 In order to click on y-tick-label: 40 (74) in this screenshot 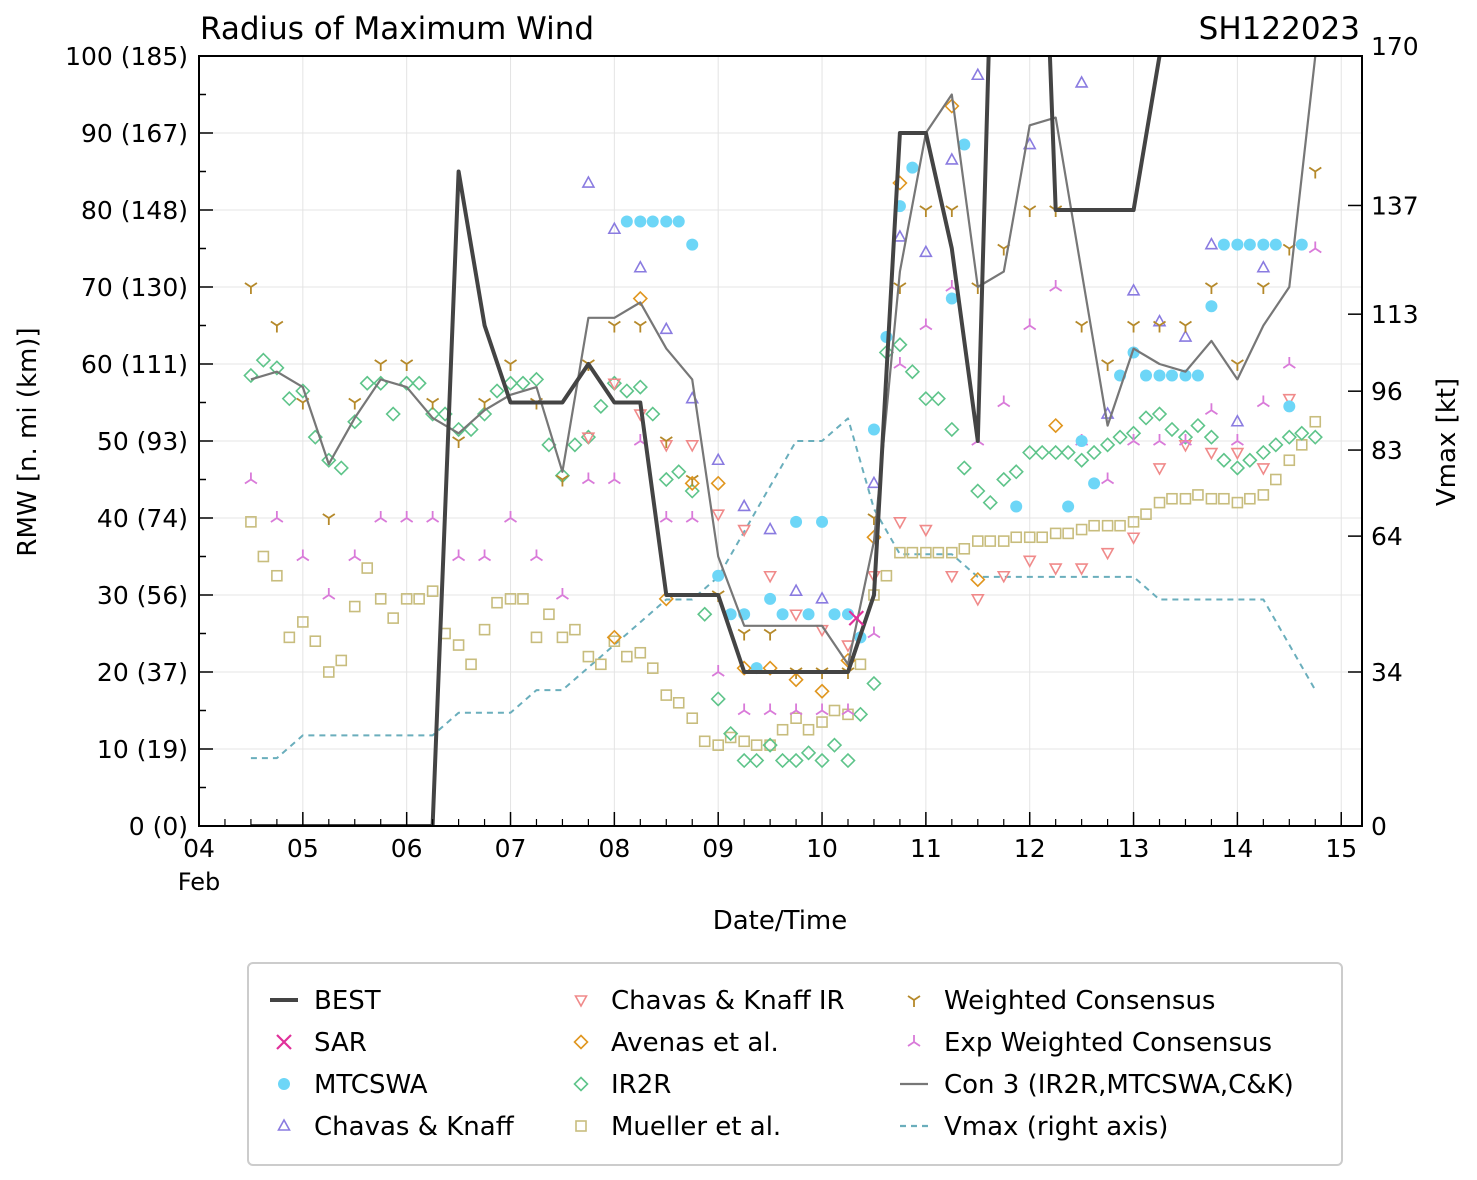, I will do `click(142, 518)`.